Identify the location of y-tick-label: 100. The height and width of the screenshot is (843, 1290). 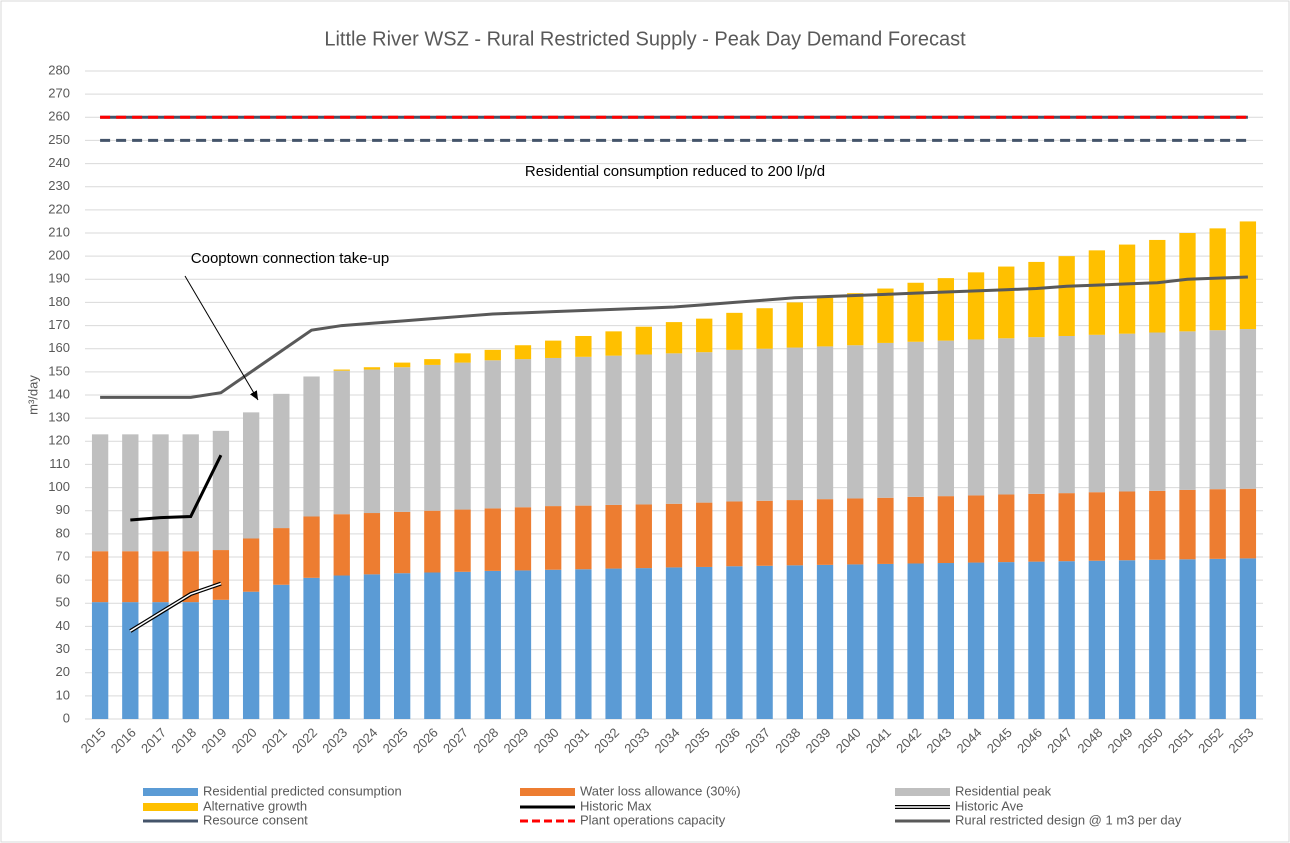
(59, 486).